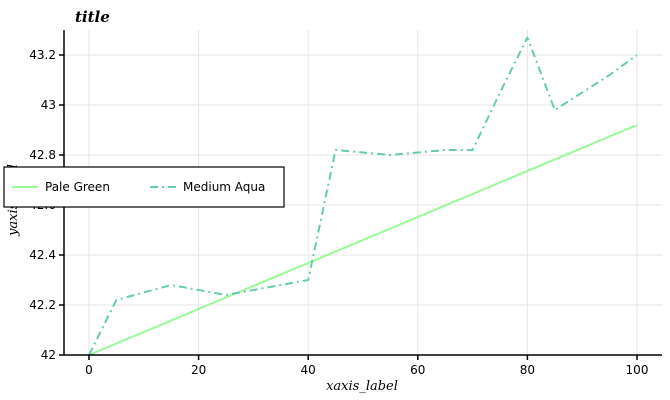  What do you see at coordinates (89, 370) in the screenshot?
I see `x-tick-label-0: 0` at bounding box center [89, 370].